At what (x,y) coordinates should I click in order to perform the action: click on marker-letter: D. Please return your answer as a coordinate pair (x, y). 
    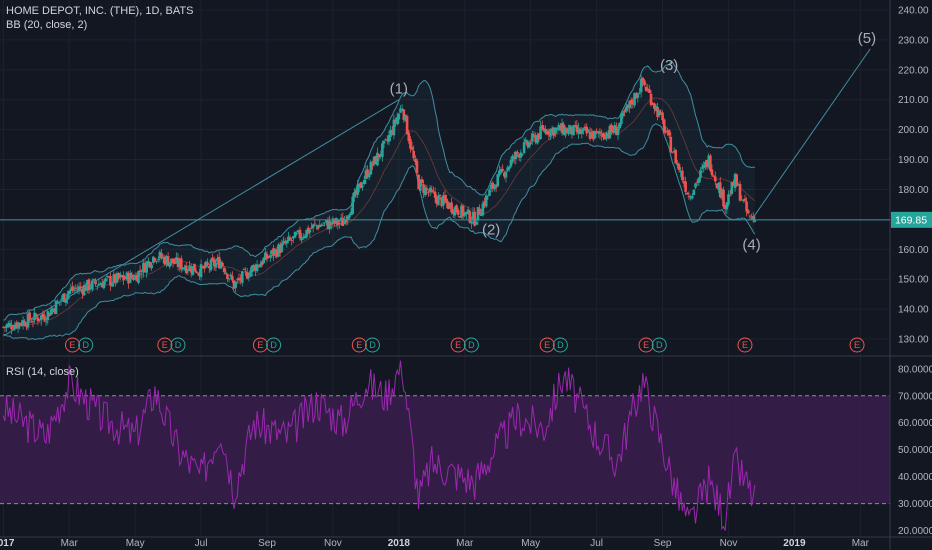
    Looking at the image, I should click on (178, 345).